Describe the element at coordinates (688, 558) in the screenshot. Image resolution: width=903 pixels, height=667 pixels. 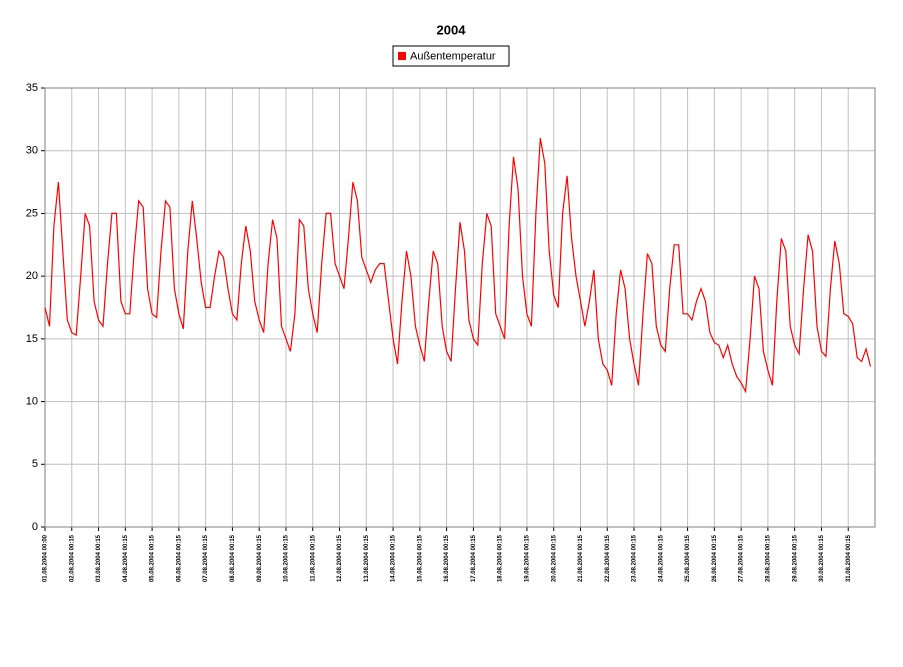
I see `x-tick-label: 25.08.2004 00:15` at that location.